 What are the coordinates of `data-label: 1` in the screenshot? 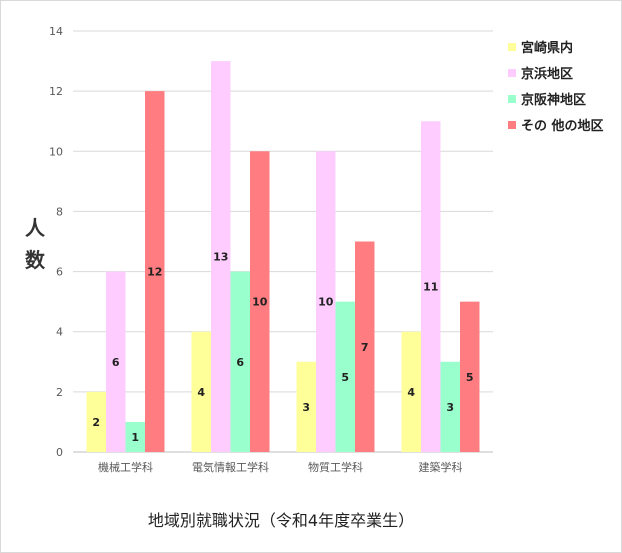 It's located at (135, 437).